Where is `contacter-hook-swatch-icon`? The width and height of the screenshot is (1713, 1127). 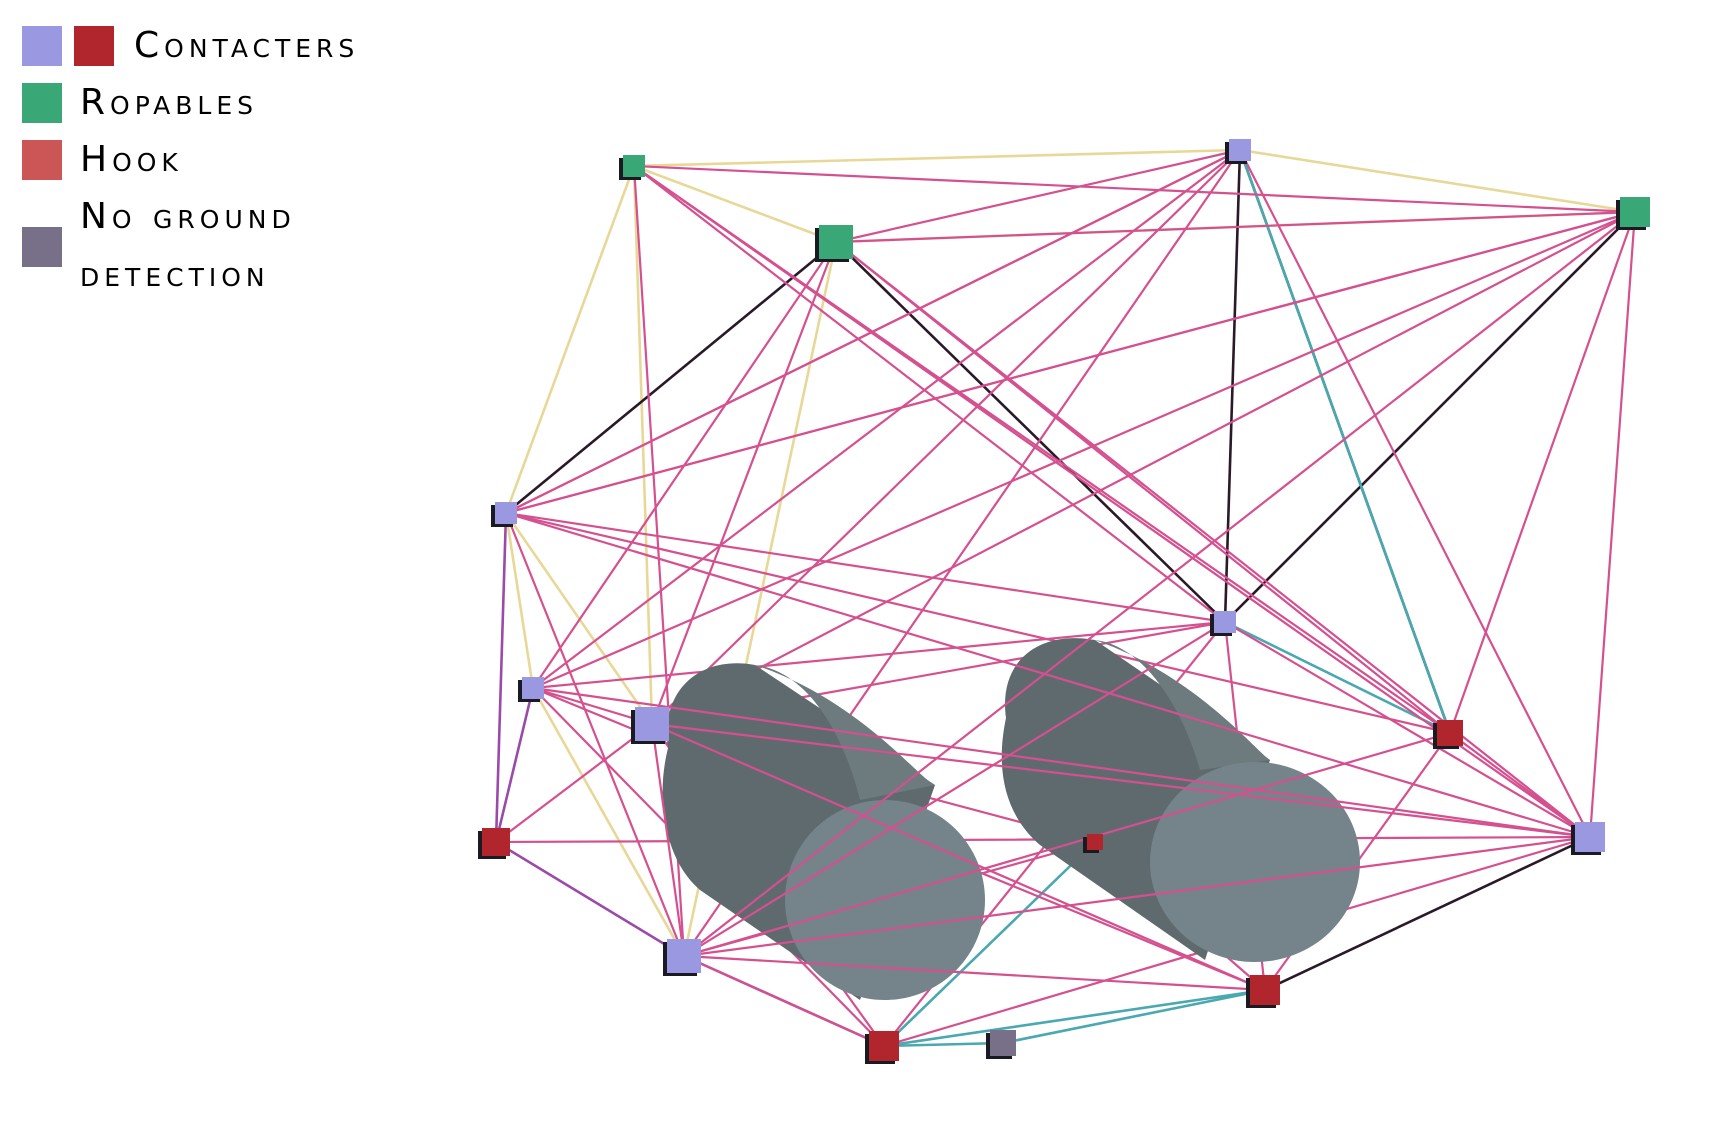
contacter-hook-swatch-icon is located at coordinates (94, 46).